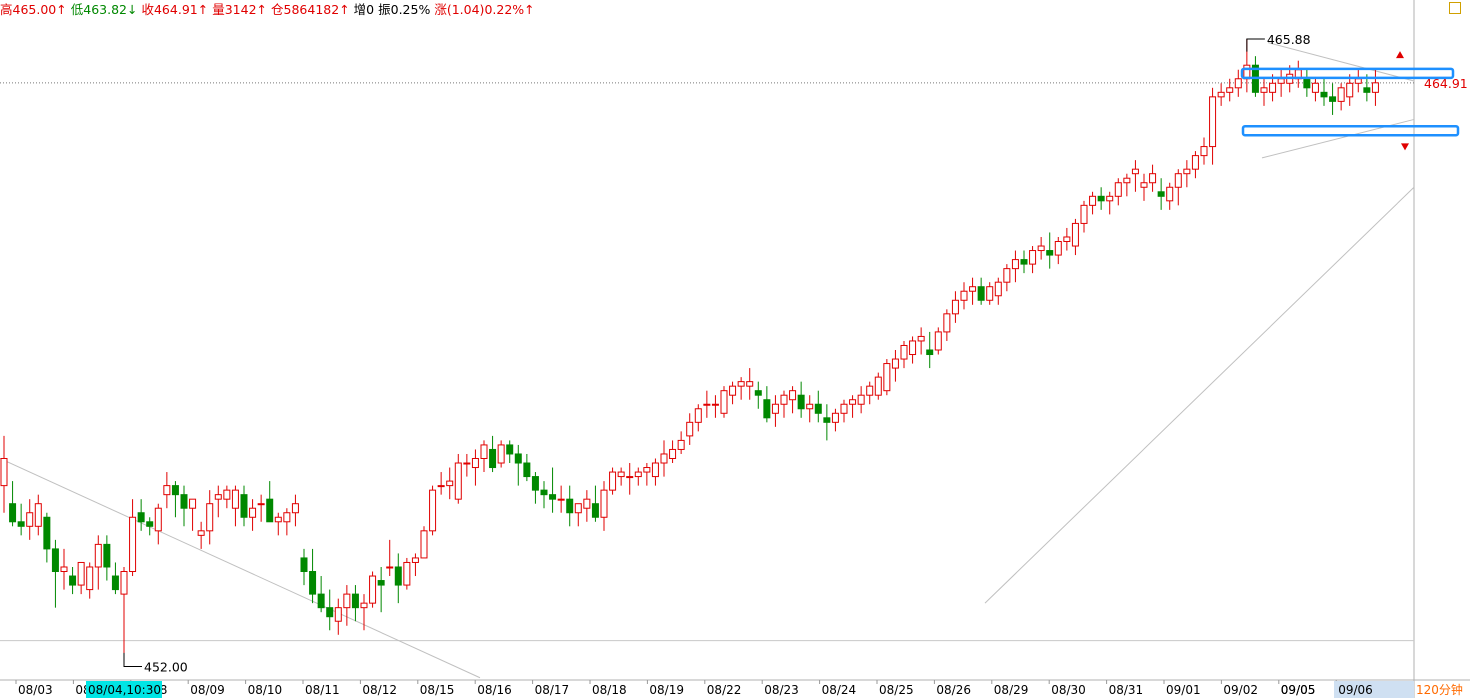 This screenshot has width=1470, height=698. I want to click on x-tick-label: 09/01, so click(1183, 690).